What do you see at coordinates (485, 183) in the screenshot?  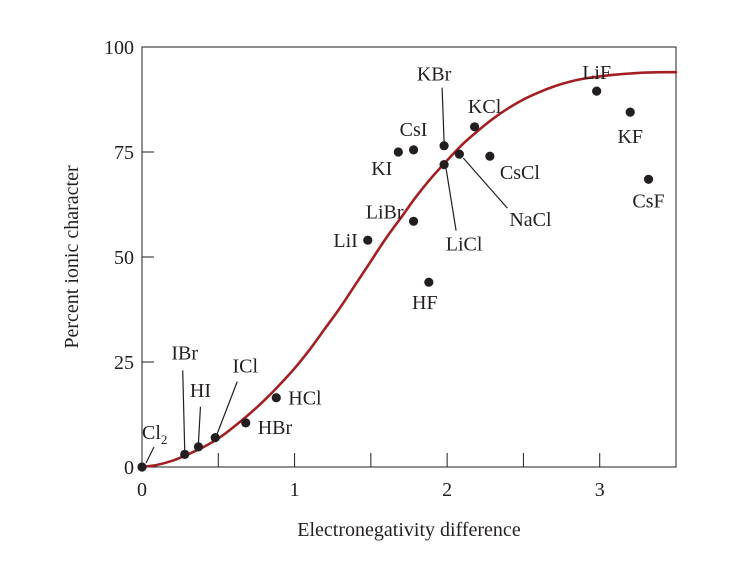 I see `leader-nacl` at bounding box center [485, 183].